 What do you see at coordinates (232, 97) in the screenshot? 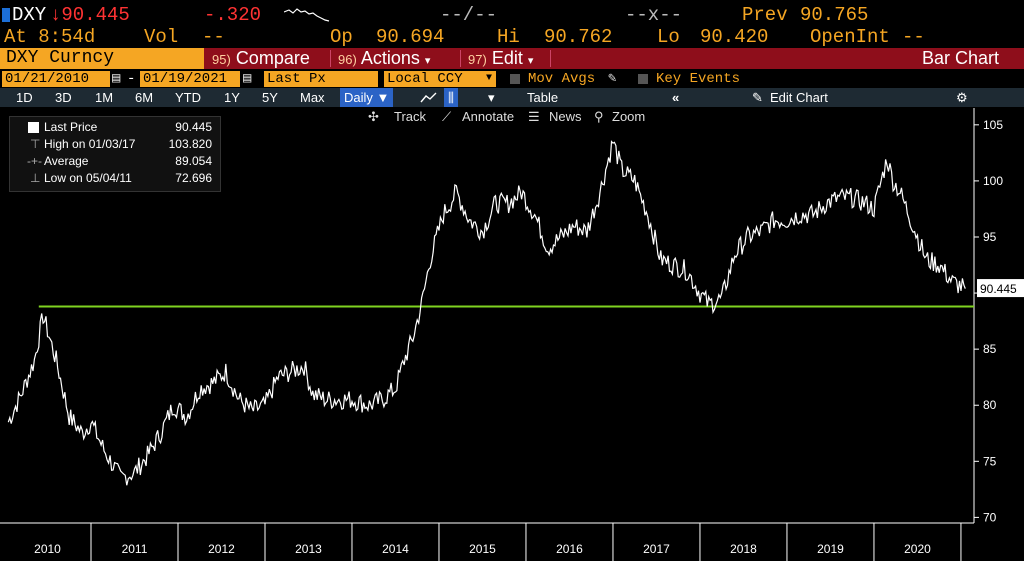
I see `period-1y: 1Y` at bounding box center [232, 97].